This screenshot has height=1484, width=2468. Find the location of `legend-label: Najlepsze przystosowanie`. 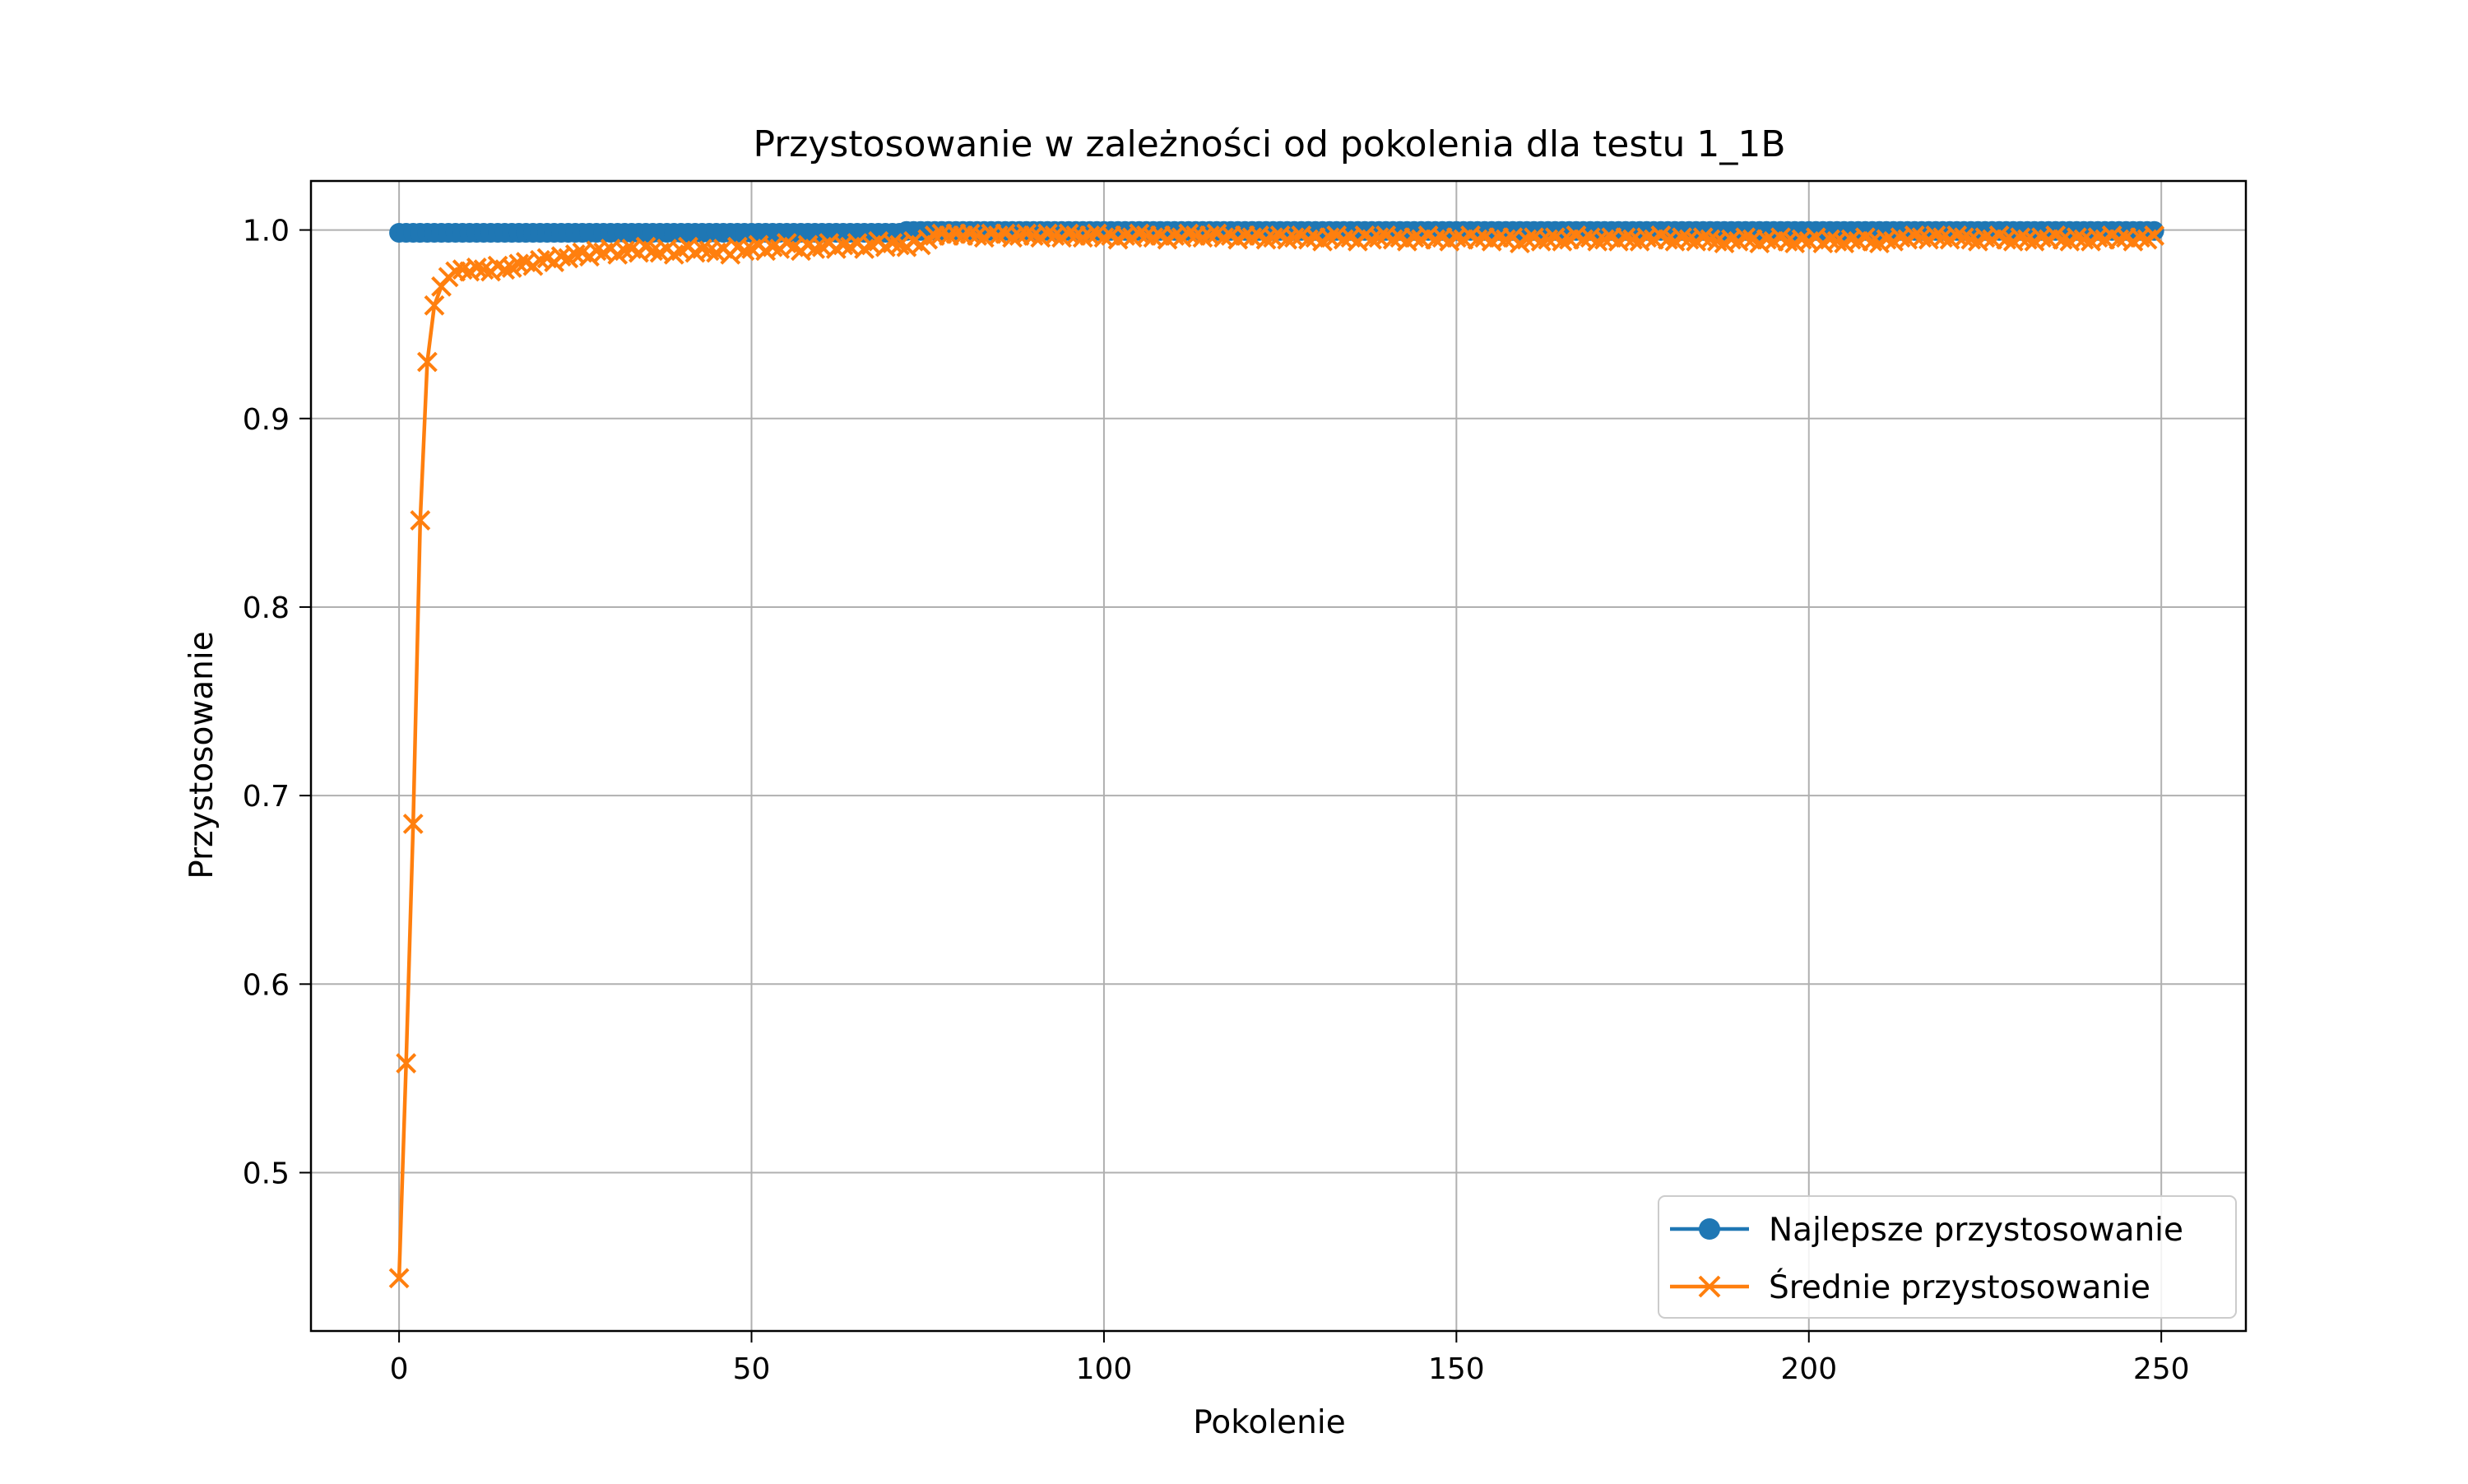

legend-label: Najlepsze przystosowanie is located at coordinates (1976, 1230).